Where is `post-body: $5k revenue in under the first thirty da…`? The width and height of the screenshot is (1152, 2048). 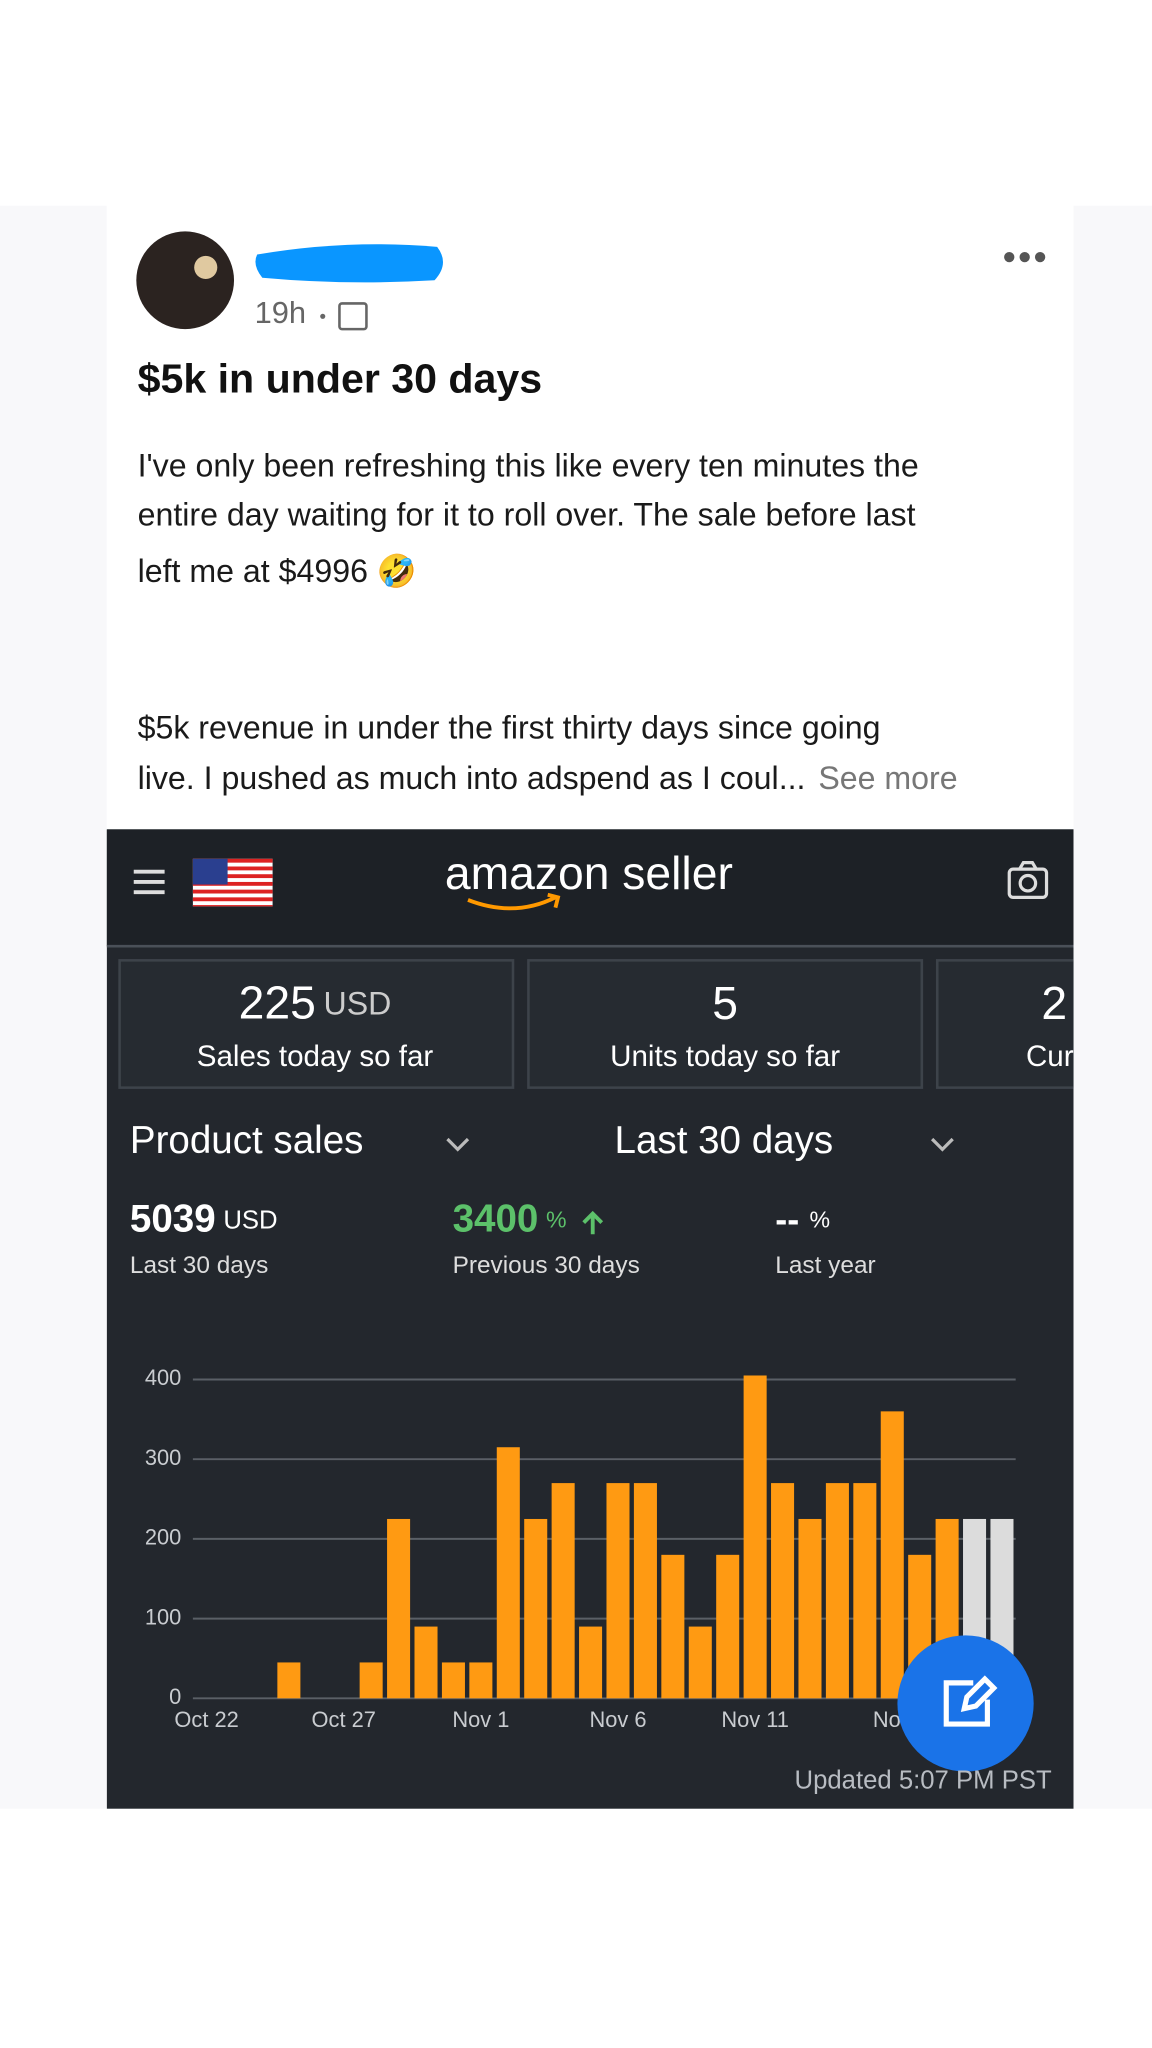 post-body: $5k revenue in under the first thirty da… is located at coordinates (509, 728).